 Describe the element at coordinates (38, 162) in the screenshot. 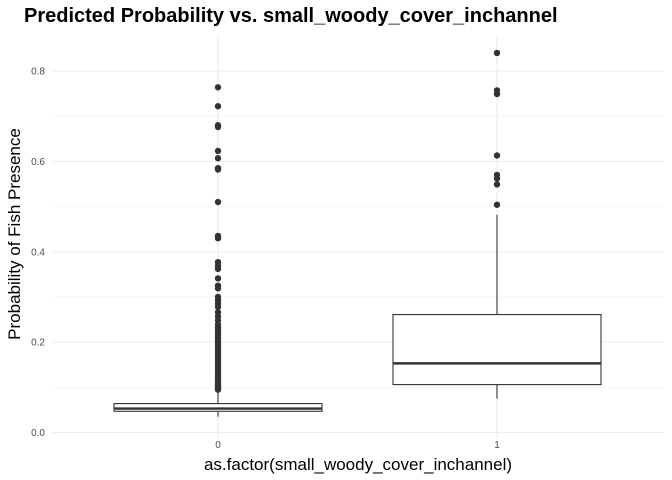

I see `y-tick-label: 0.6` at that location.